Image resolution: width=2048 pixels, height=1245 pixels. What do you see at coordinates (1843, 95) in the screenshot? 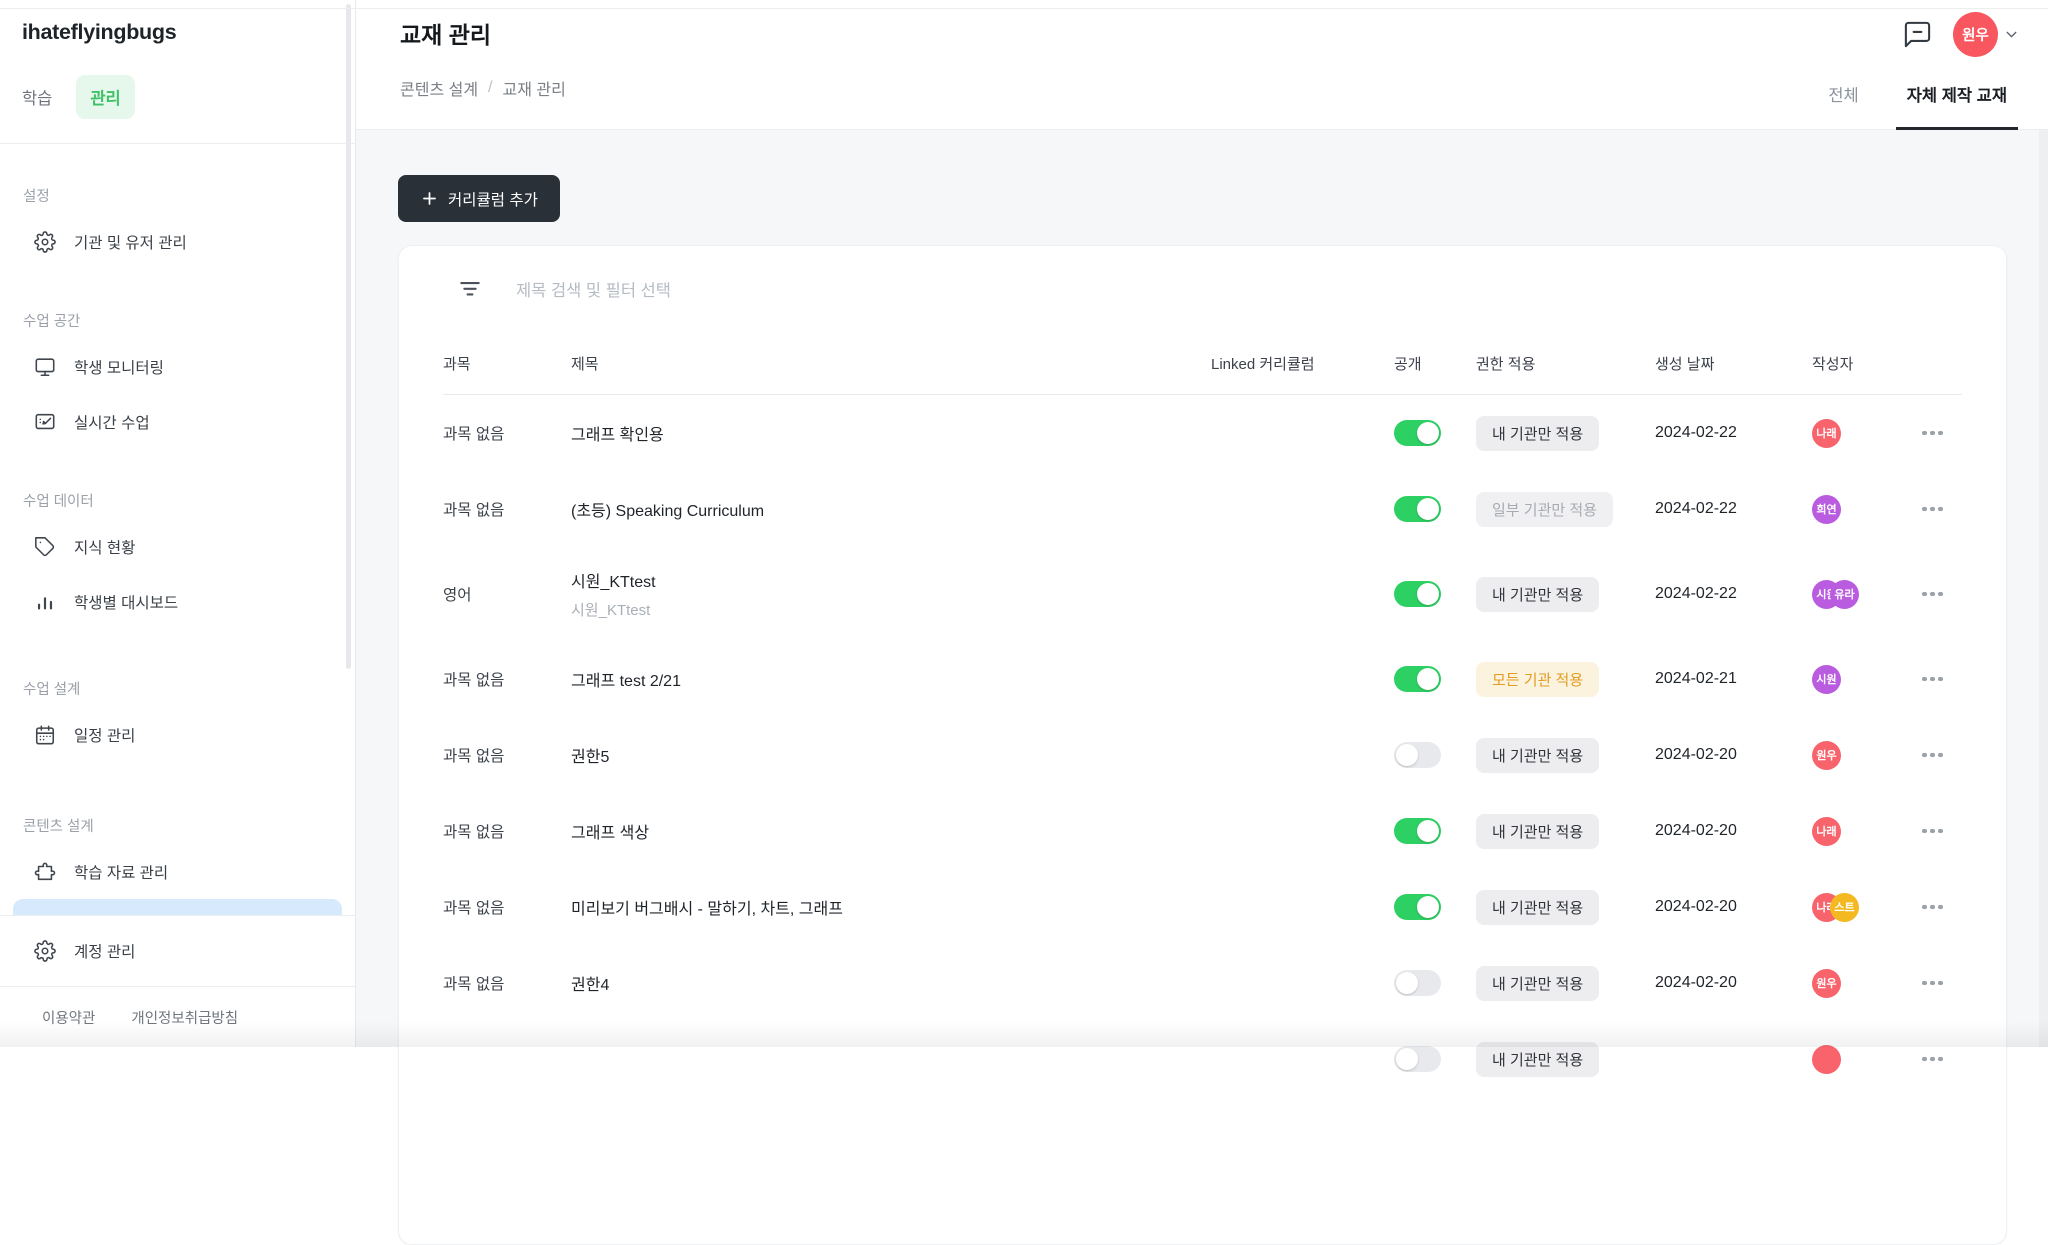
I see `view-tab: 전체` at bounding box center [1843, 95].